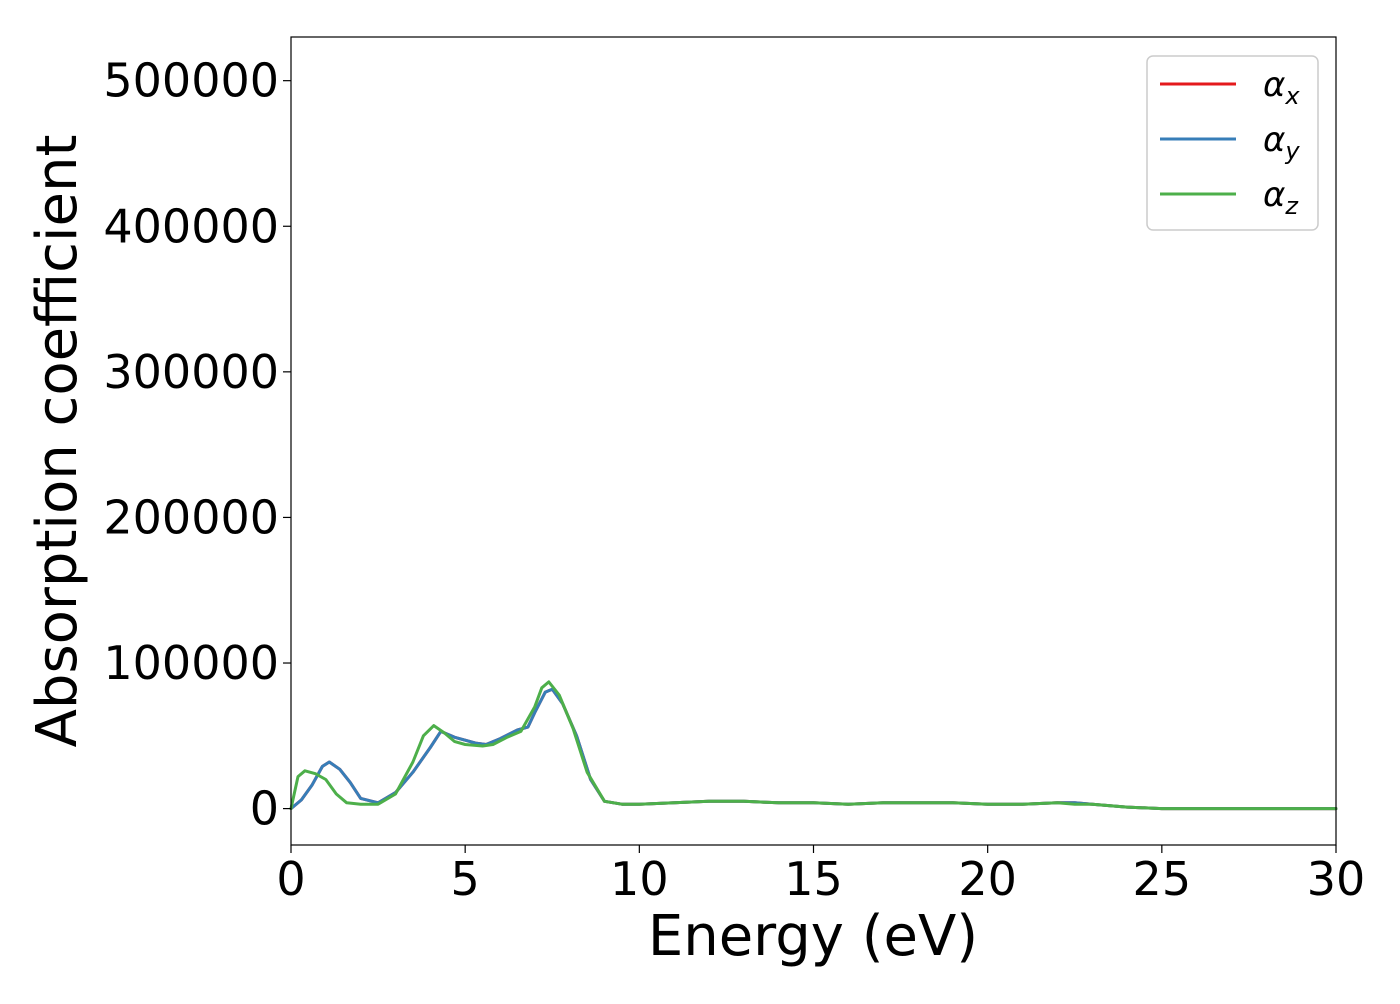  Describe the element at coordinates (639, 879) in the screenshot. I see `x-tick-label: 10` at that location.